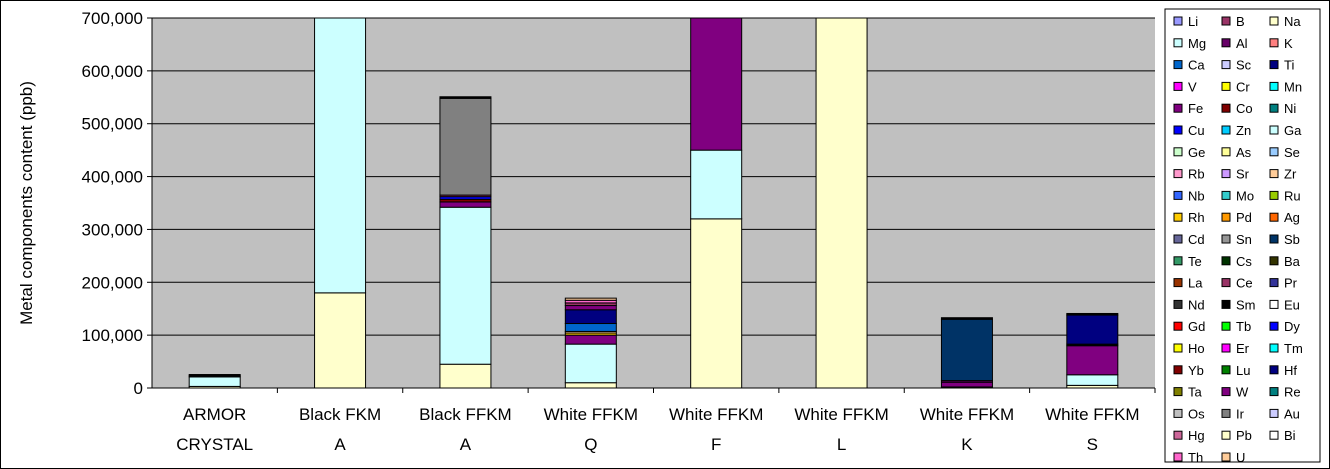 This screenshot has height=469, width=1330. Describe the element at coordinates (590, 444) in the screenshot. I see `x-category-label: Q` at that location.